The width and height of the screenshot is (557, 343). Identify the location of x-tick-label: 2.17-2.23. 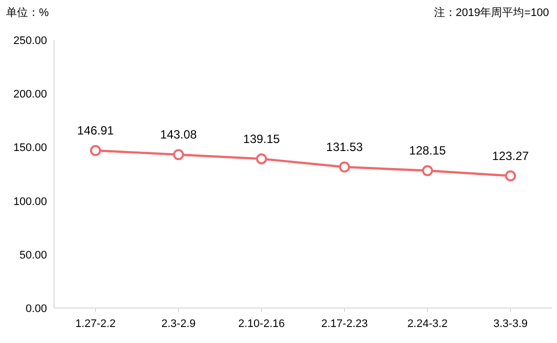
(344, 324).